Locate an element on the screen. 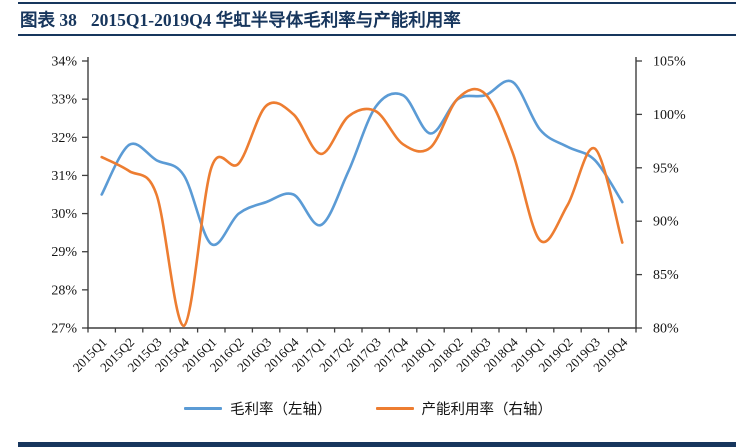 Image resolution: width=736 pixels, height=448 pixels. gross-margin-line-swatch is located at coordinates (203, 408).